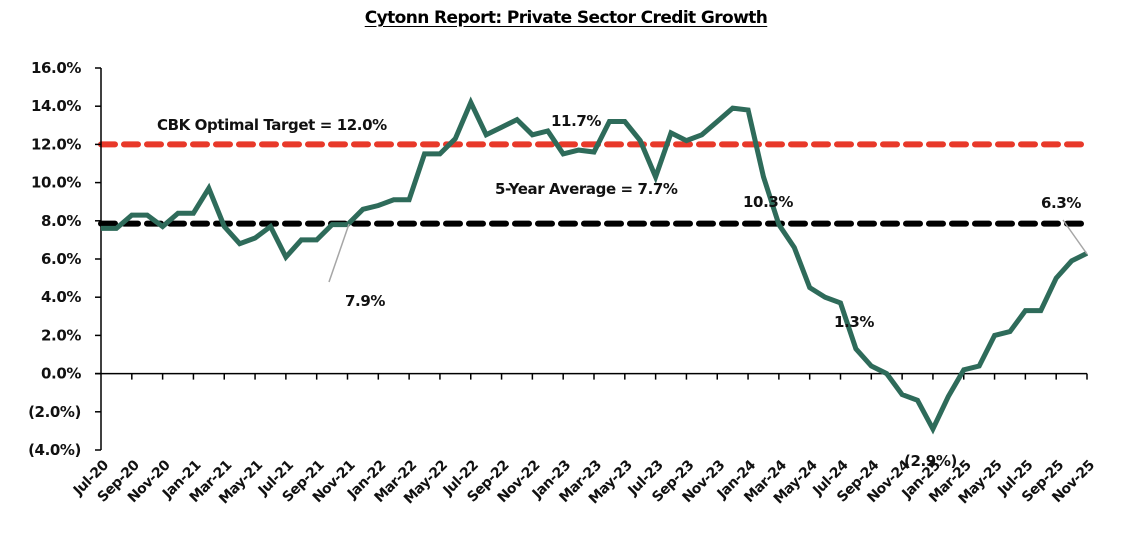 This screenshot has height=540, width=1132. I want to click on y-tick-label: 2.0%, so click(61, 335).